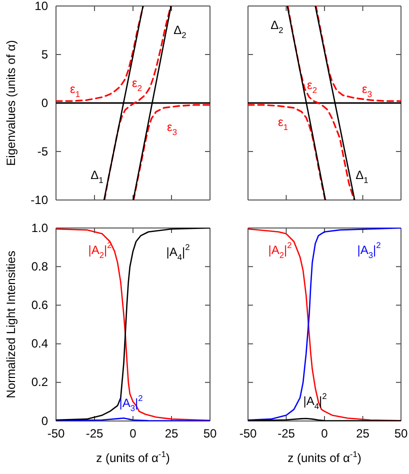 The width and height of the screenshot is (409, 474). What do you see at coordinates (39, 382) in the screenshot?
I see `y-tick-label: 0.2` at bounding box center [39, 382].